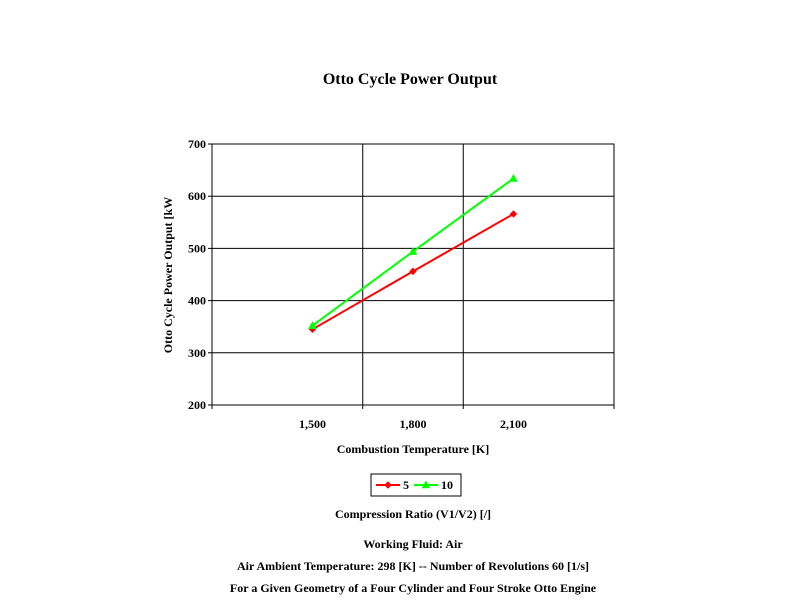  Describe the element at coordinates (197, 301) in the screenshot. I see `y-tick-label: 400` at that location.